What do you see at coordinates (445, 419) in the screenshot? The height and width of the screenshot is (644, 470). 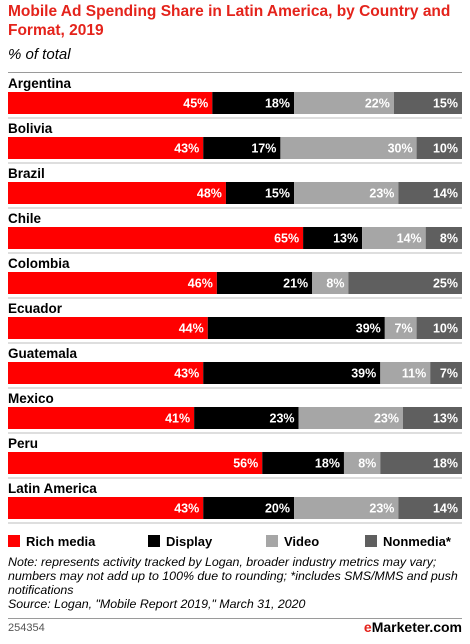 I see `bar-label-nonmedia-mexico: 13%` at bounding box center [445, 419].